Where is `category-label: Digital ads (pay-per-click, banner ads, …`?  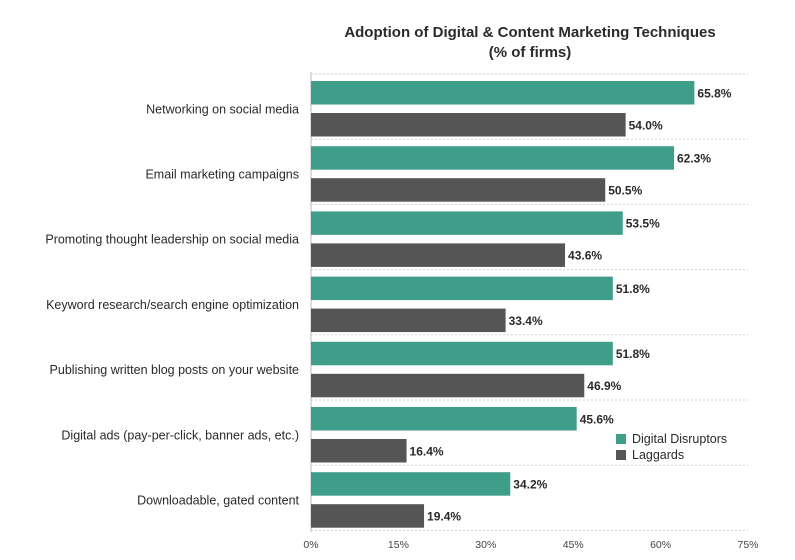 category-label: Digital ads (pay-per-click, banner ads, … is located at coordinates (180, 435).